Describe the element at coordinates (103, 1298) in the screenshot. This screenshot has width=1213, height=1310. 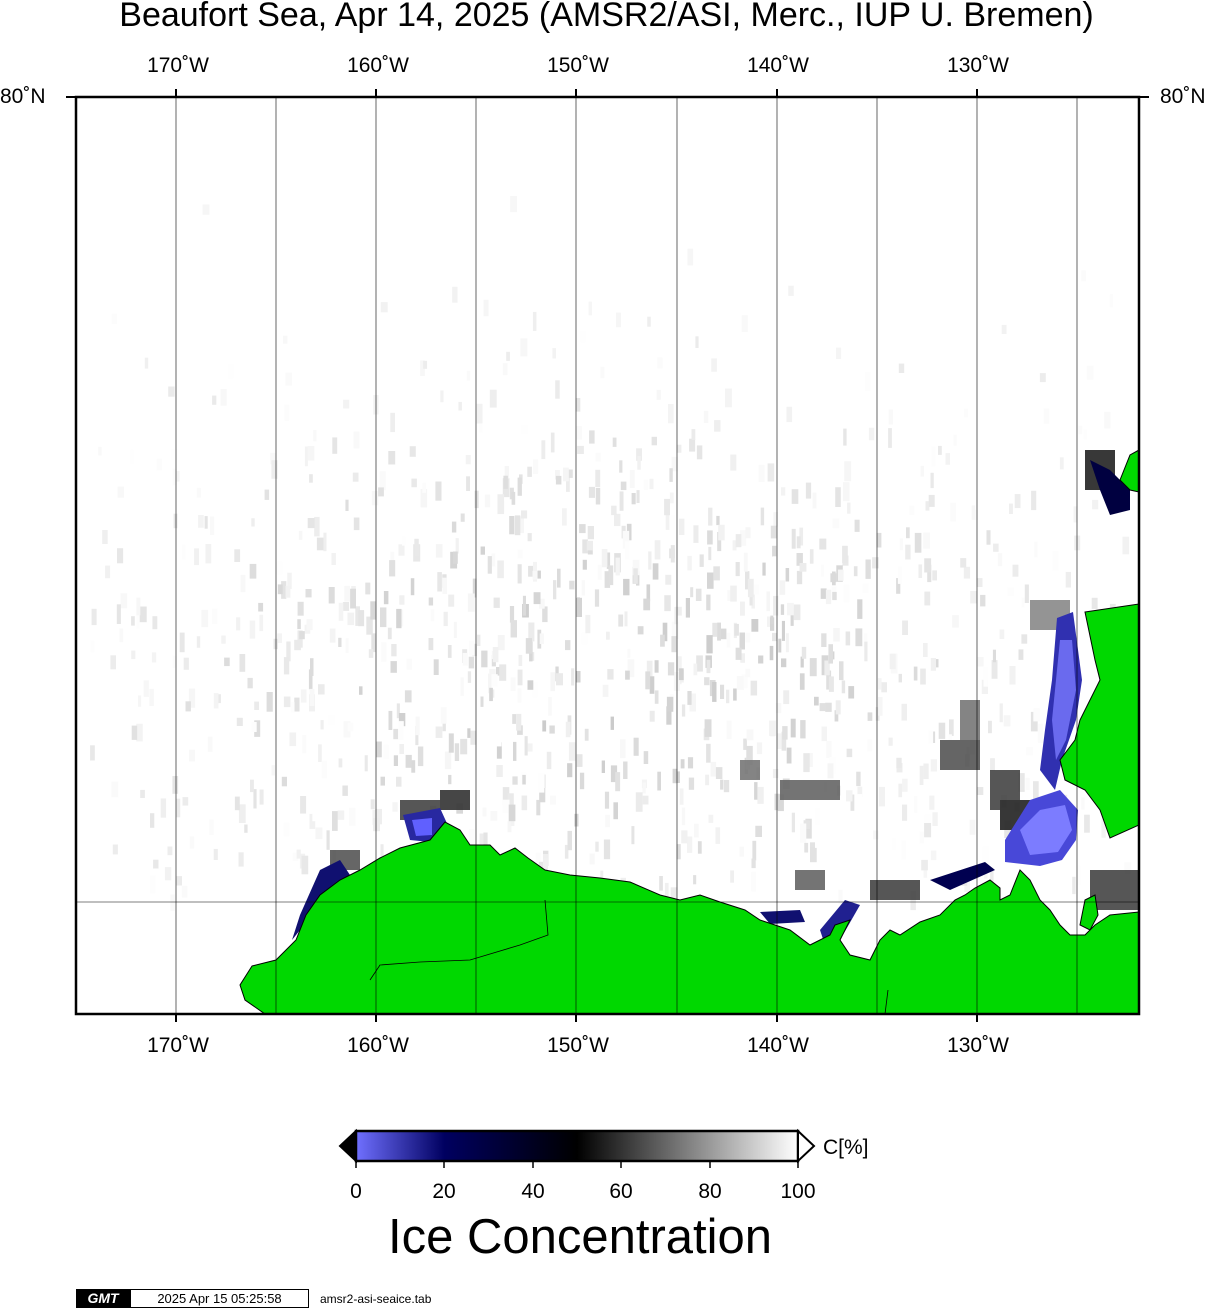
I see `gmt-logo: GMT` at that location.